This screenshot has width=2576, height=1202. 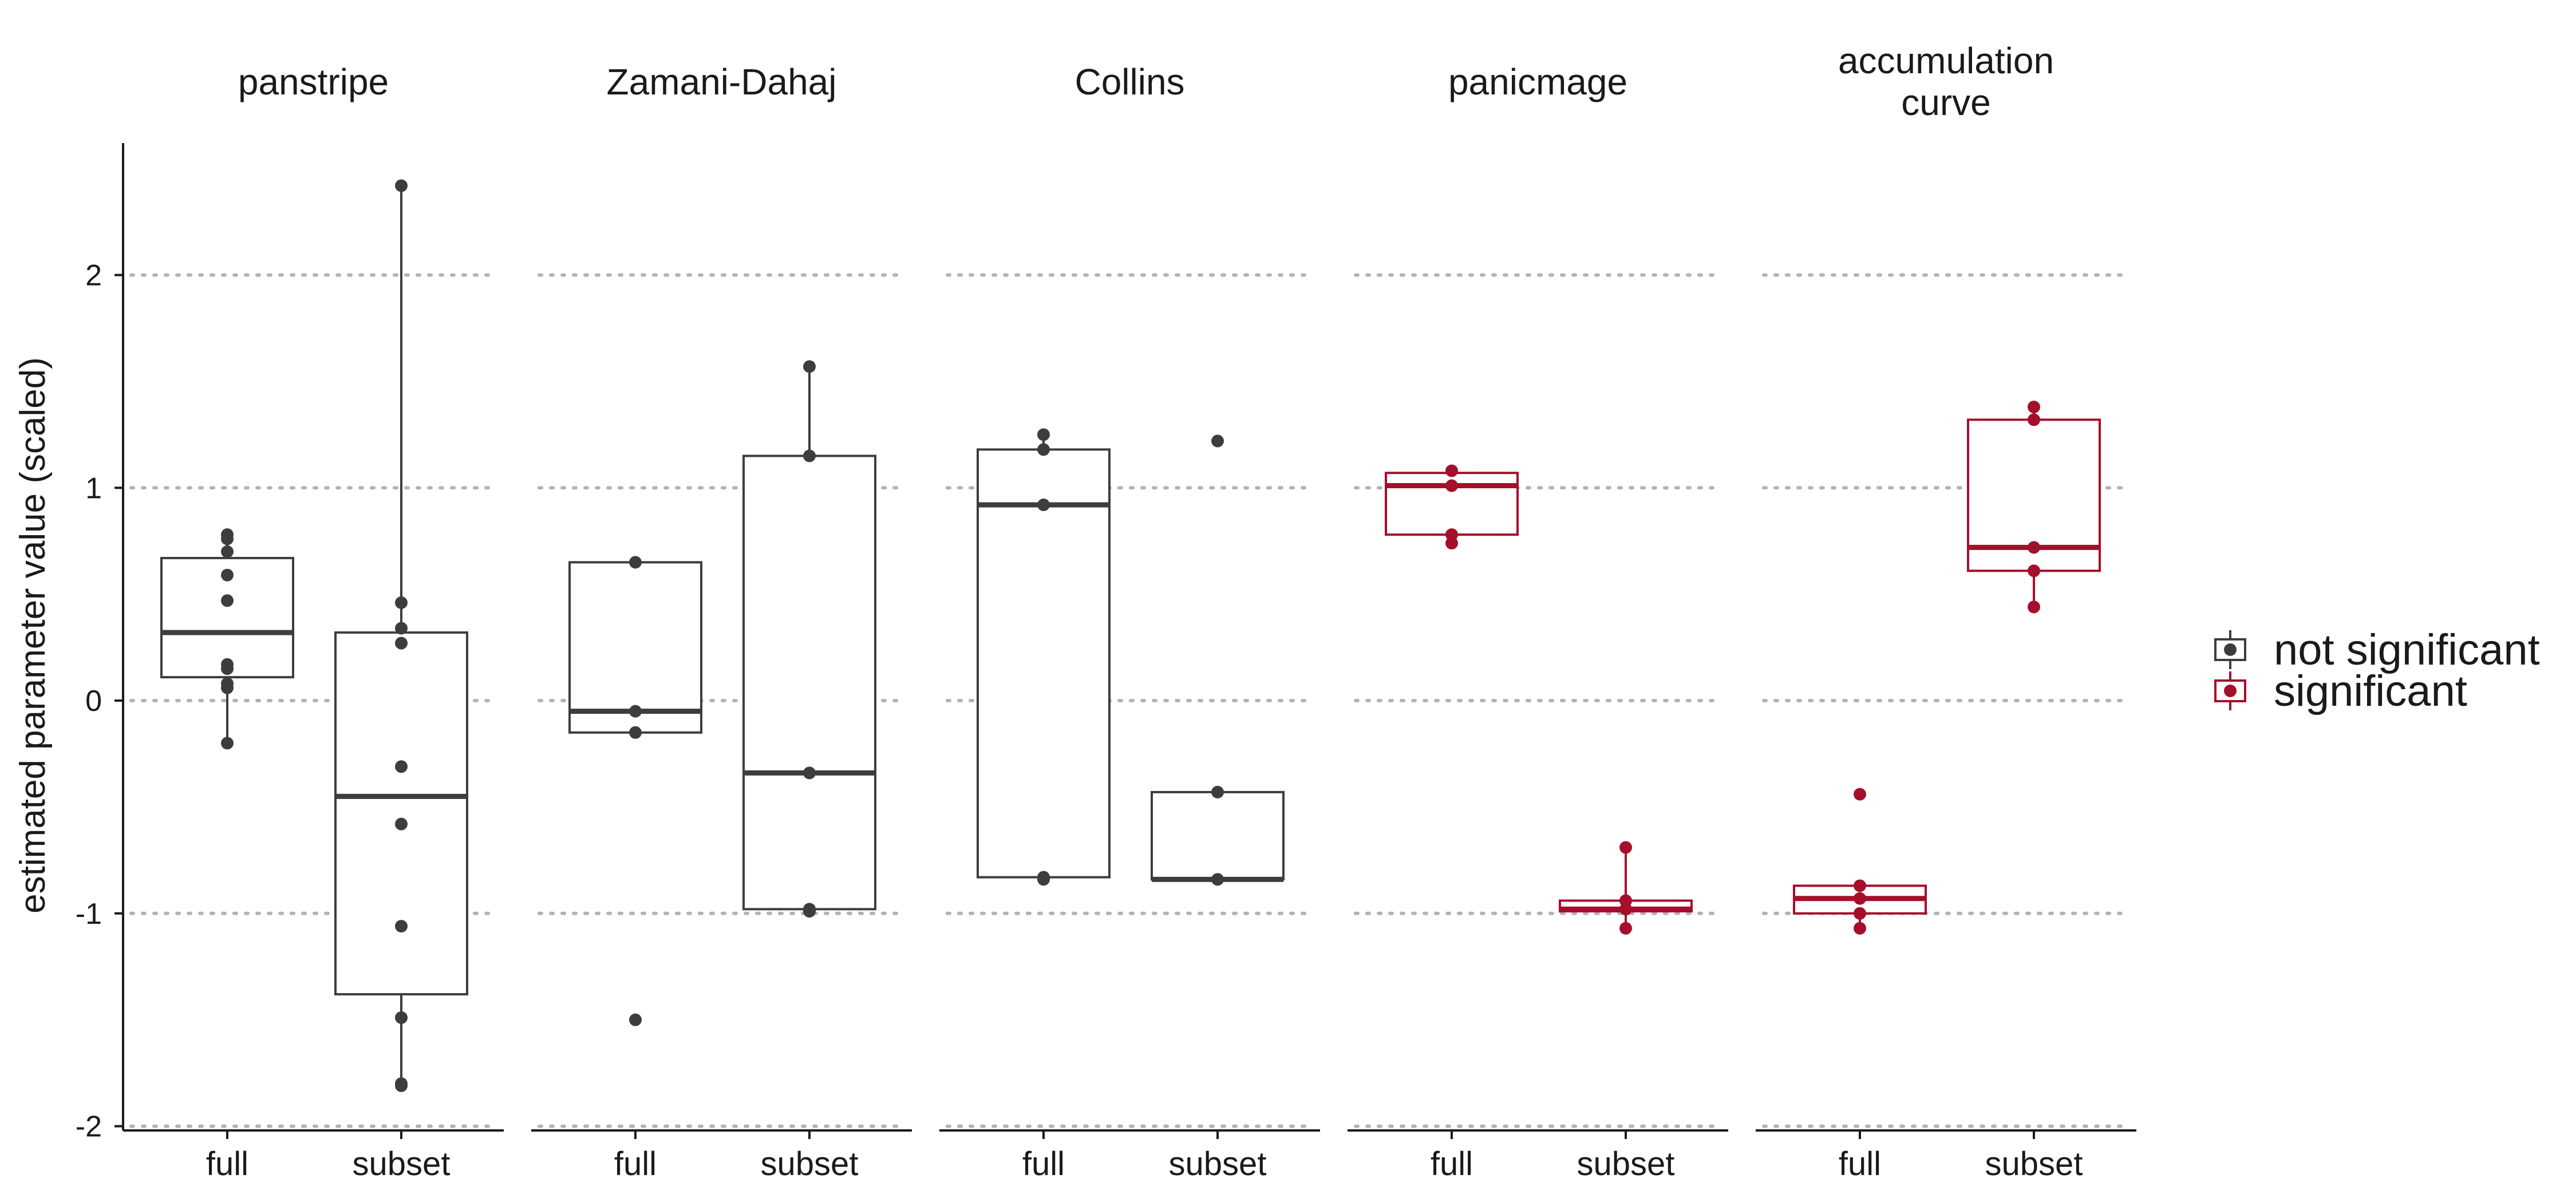 What do you see at coordinates (93, 489) in the screenshot?
I see `y-tick-label: 1` at bounding box center [93, 489].